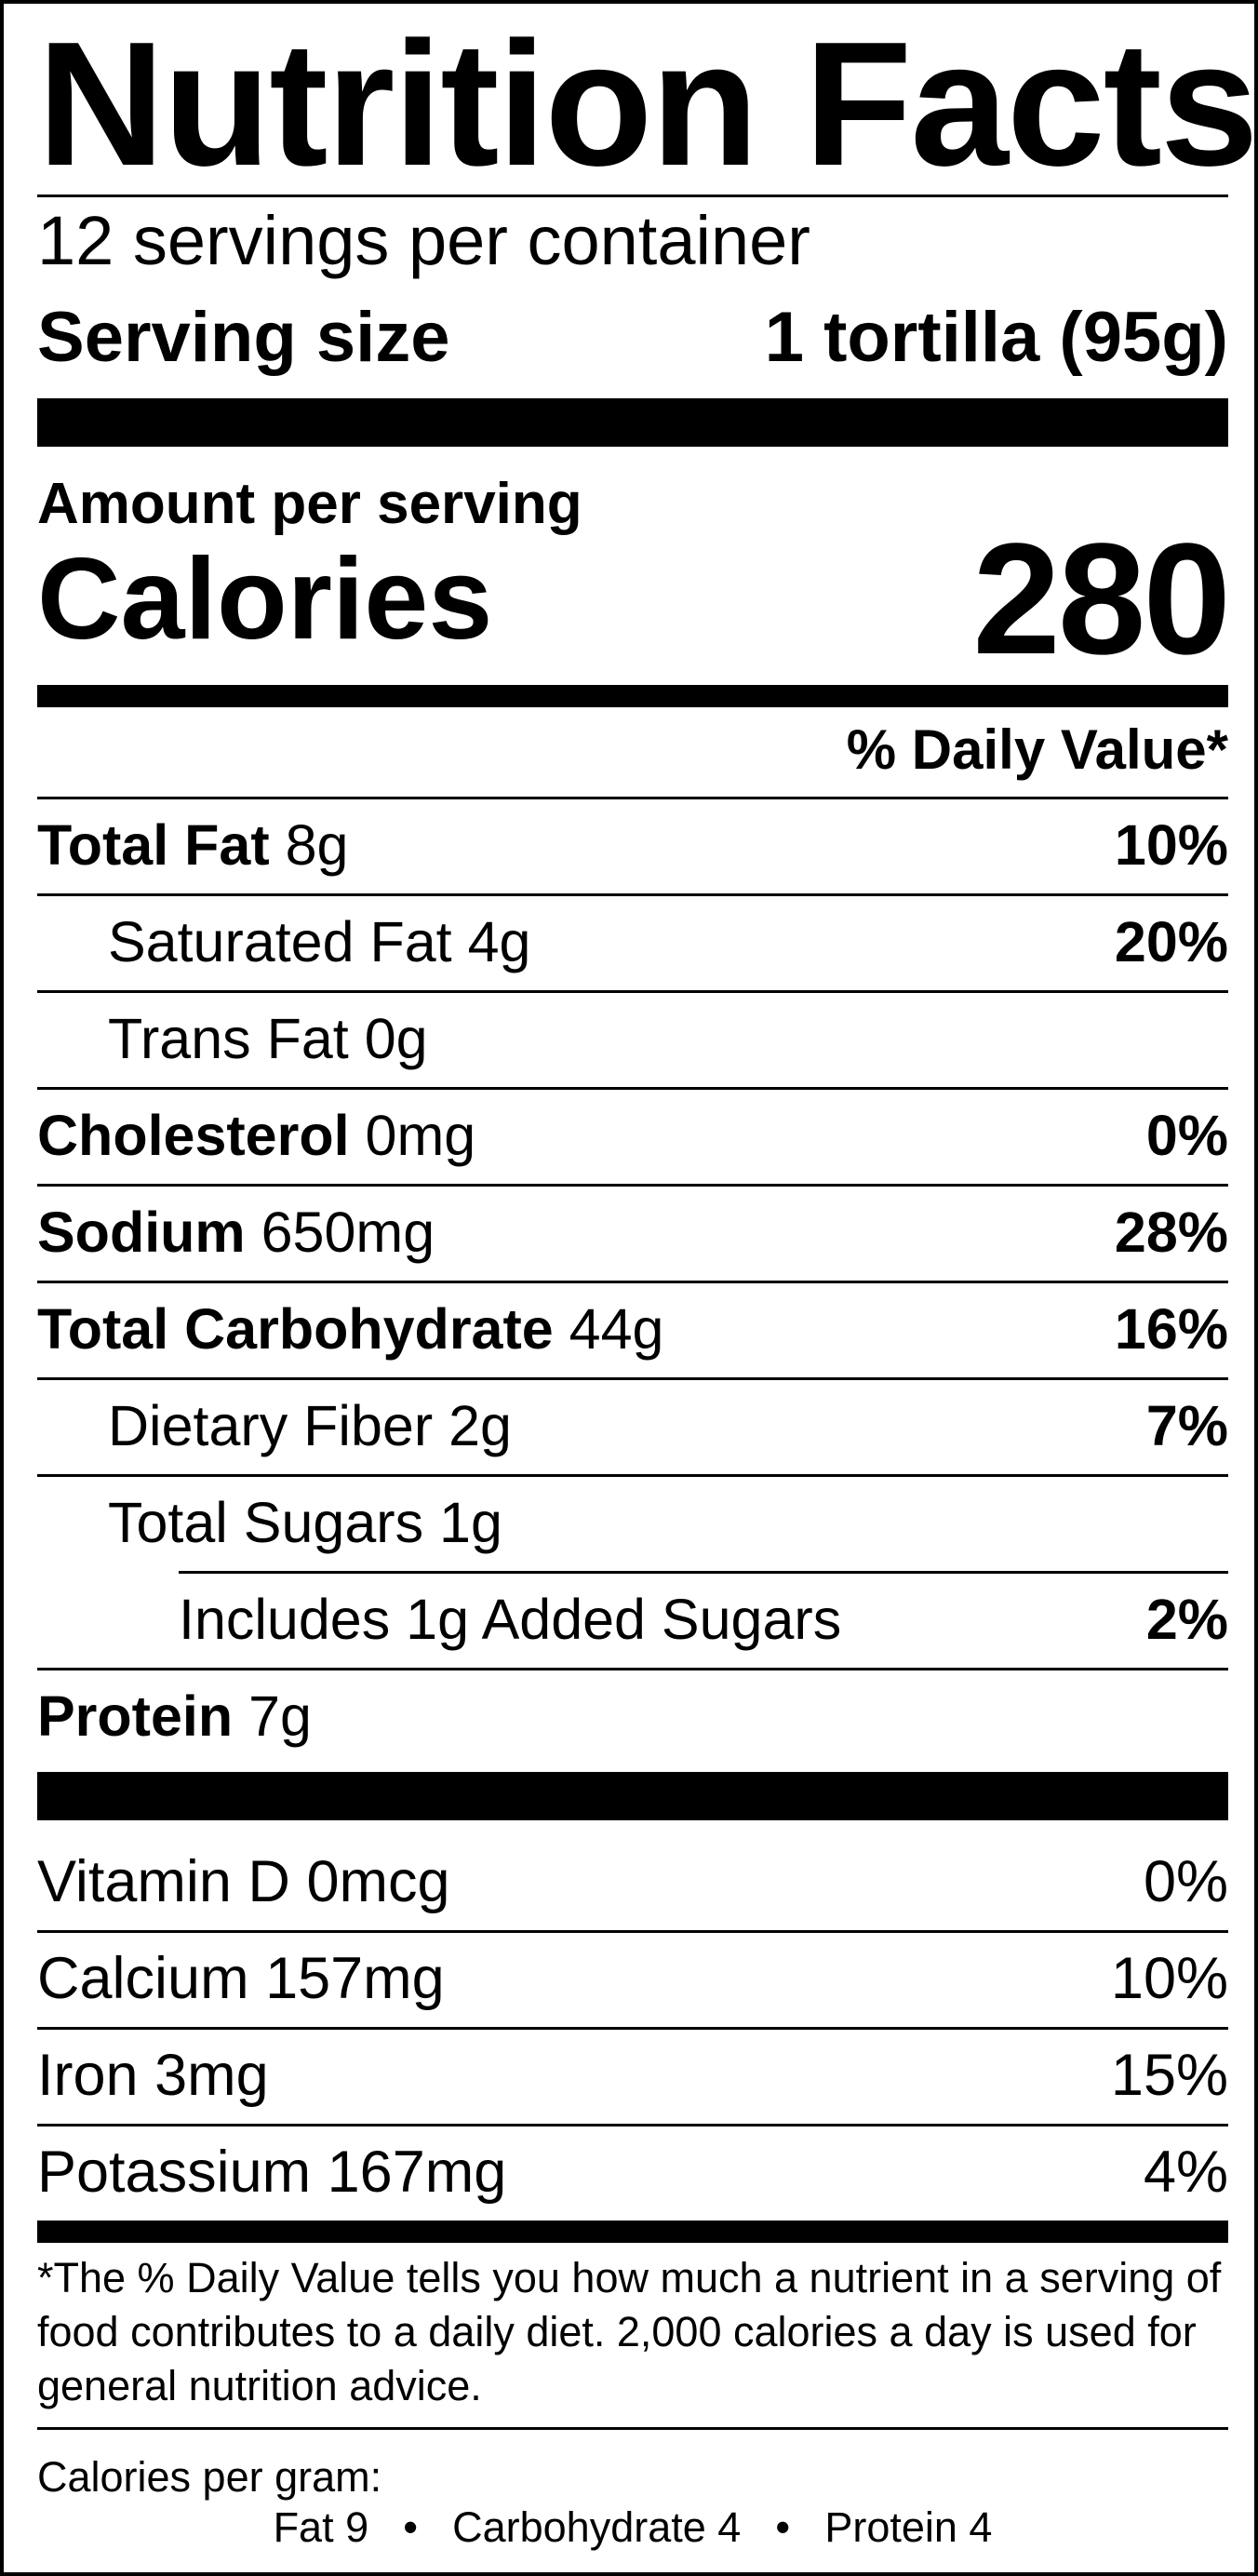 The height and width of the screenshot is (2576, 1258). Describe the element at coordinates (471, 1522) in the screenshot. I see `nutrient-amount: 1g` at that location.